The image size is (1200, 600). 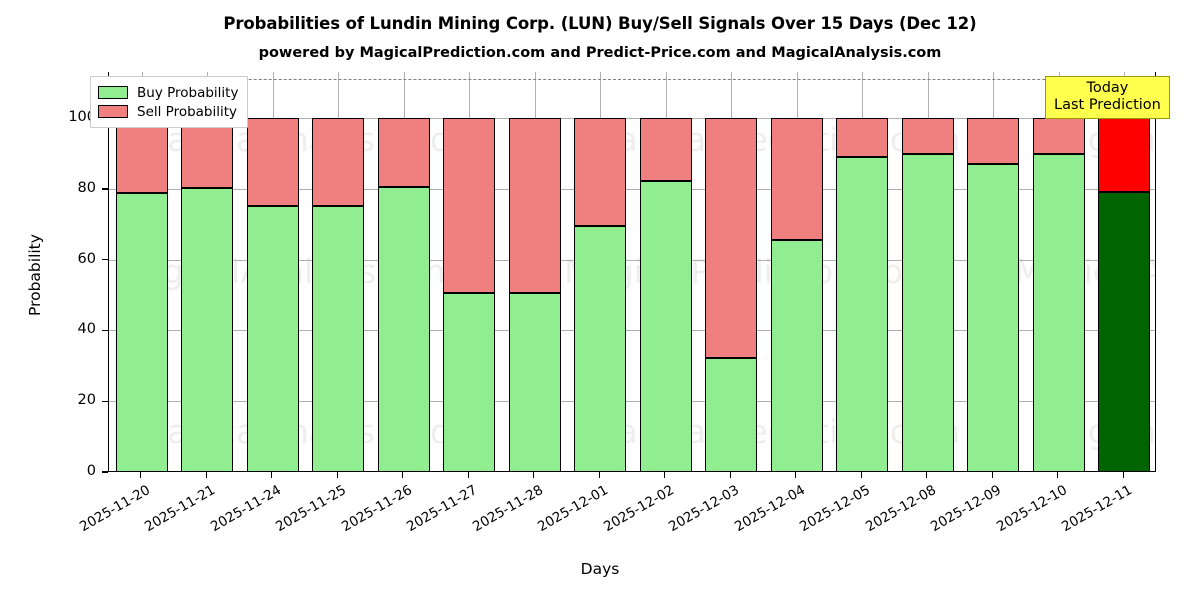 I want to click on legend-item-buy: Buy Probability, so click(x=168, y=92).